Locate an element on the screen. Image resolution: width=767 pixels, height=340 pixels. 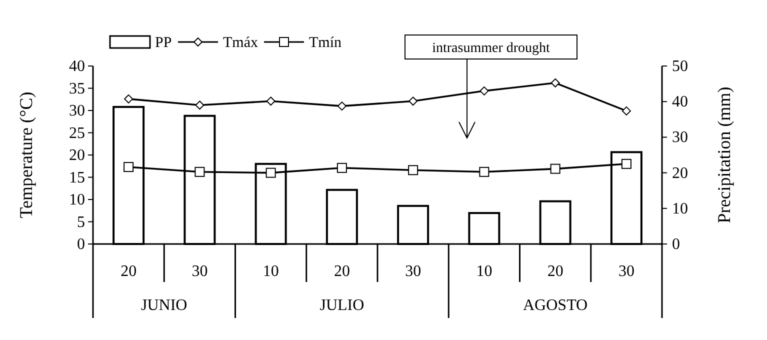
y2-tick-label: 50 is located at coordinates (680, 66).